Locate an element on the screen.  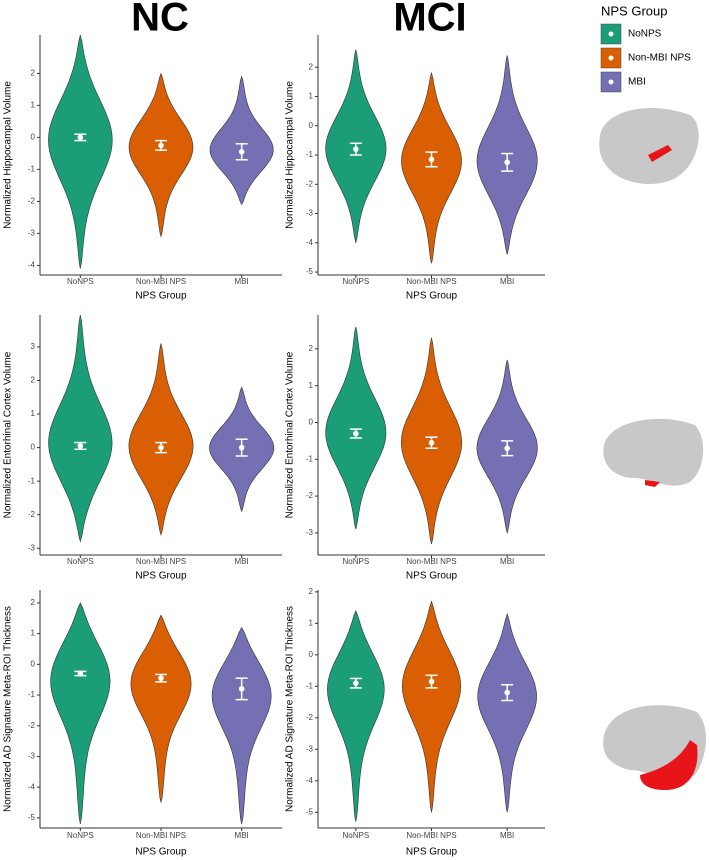
y-axis-label: Normalized Hippocampal Volume is located at coordinates (8, 155).